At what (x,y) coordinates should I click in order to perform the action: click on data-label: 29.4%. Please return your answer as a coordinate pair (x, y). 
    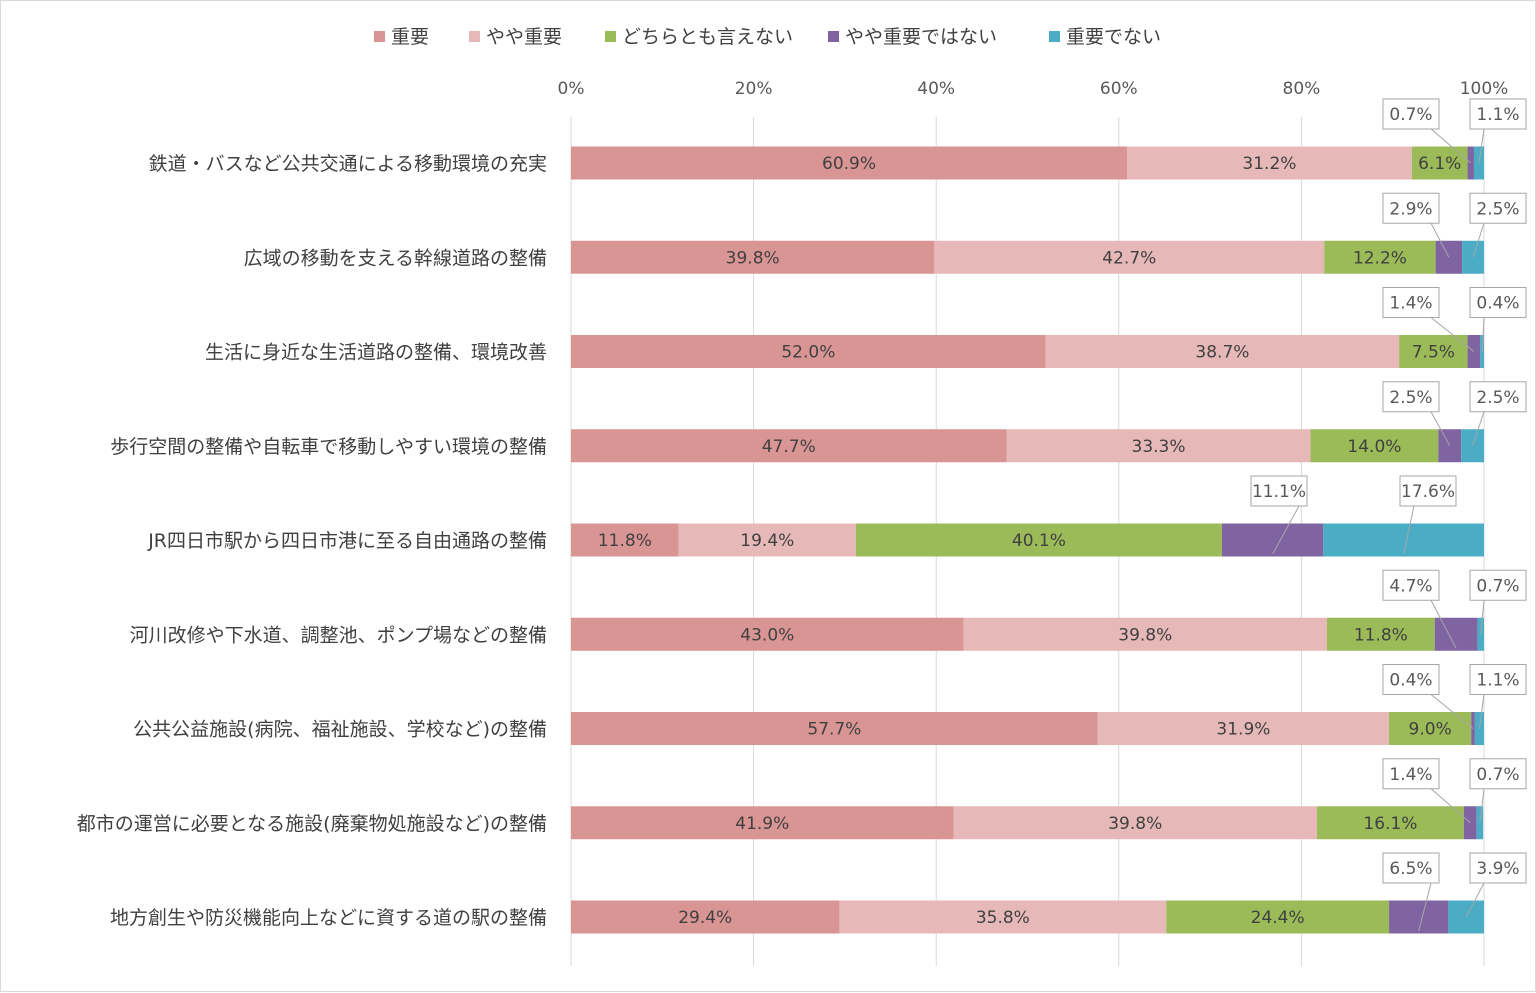
    Looking at the image, I should click on (705, 918).